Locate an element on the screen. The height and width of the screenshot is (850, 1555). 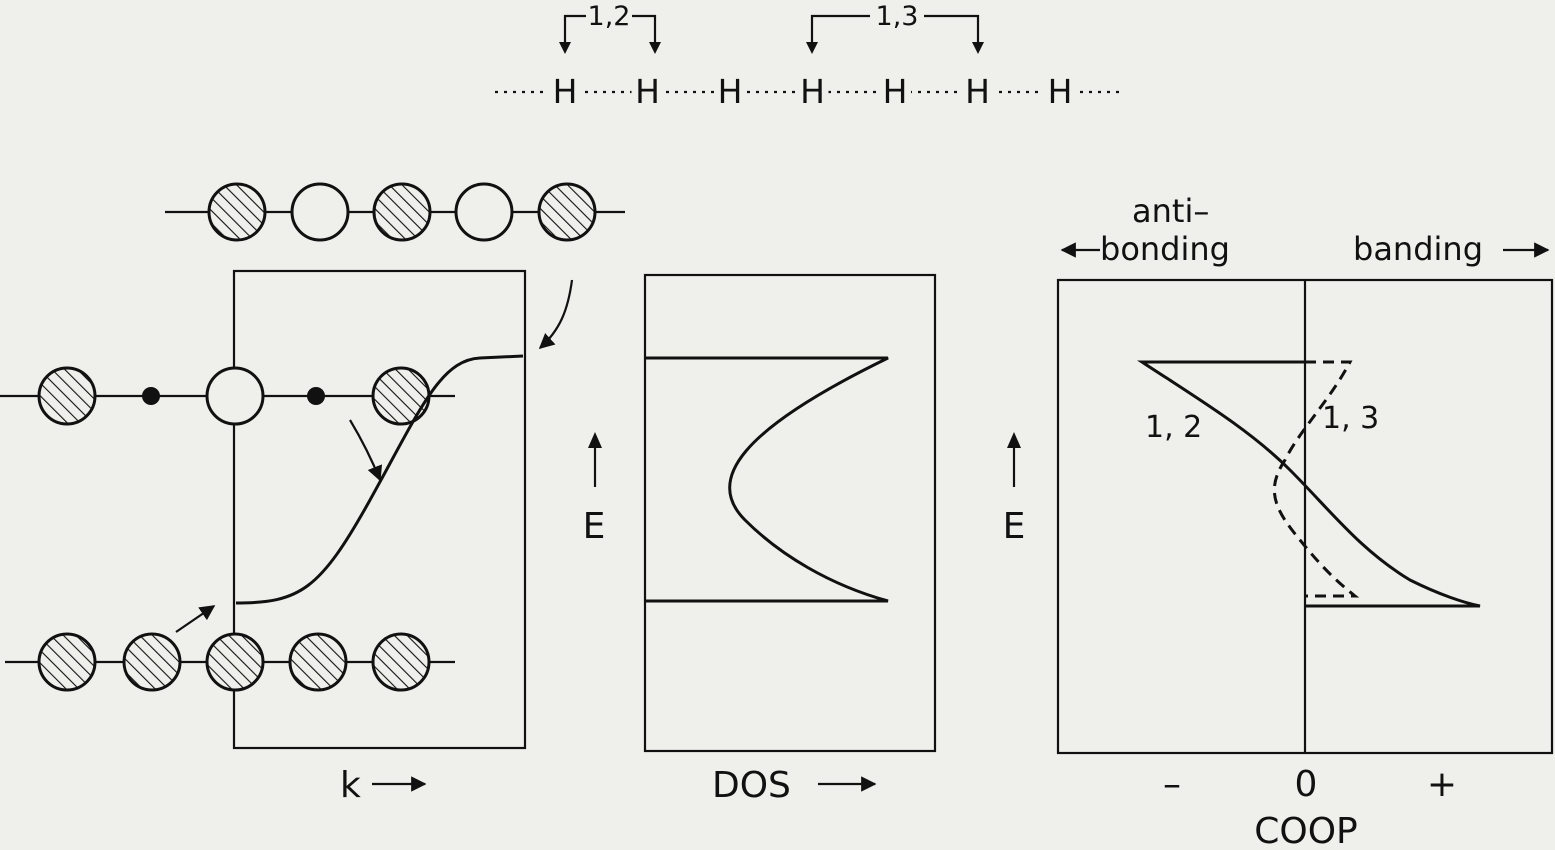
band-frame is located at coordinates (379, 509).